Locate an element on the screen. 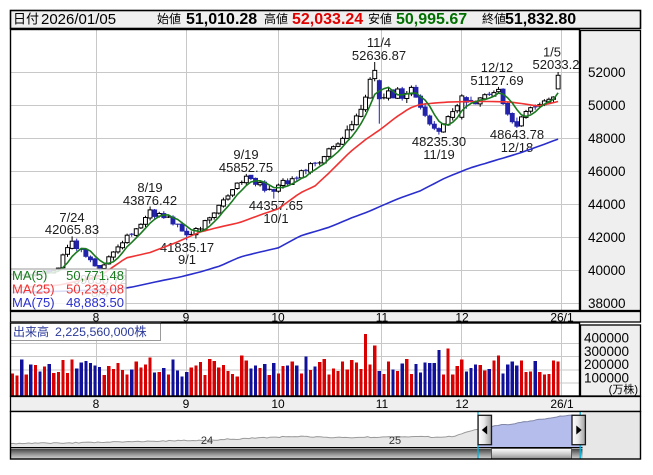 The width and height of the screenshot is (653, 475). svg-text: 安値 is located at coordinates (380, 18).